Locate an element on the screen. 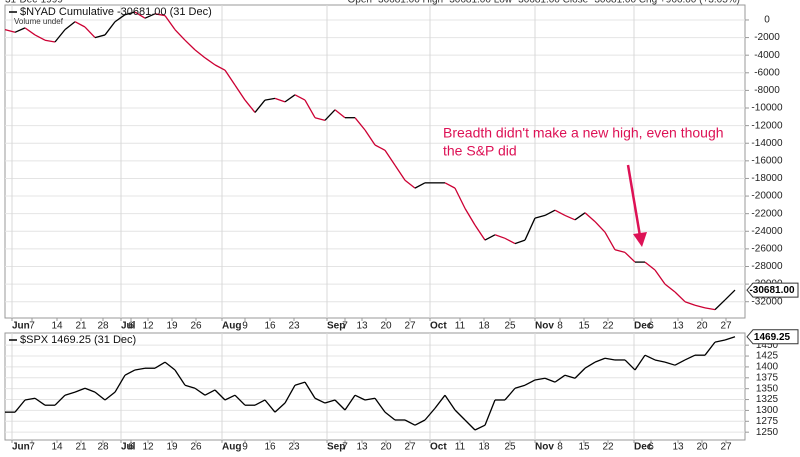 The height and width of the screenshot is (457, 800). date-header: 31-Dec-1999 is located at coordinates (34, 3).